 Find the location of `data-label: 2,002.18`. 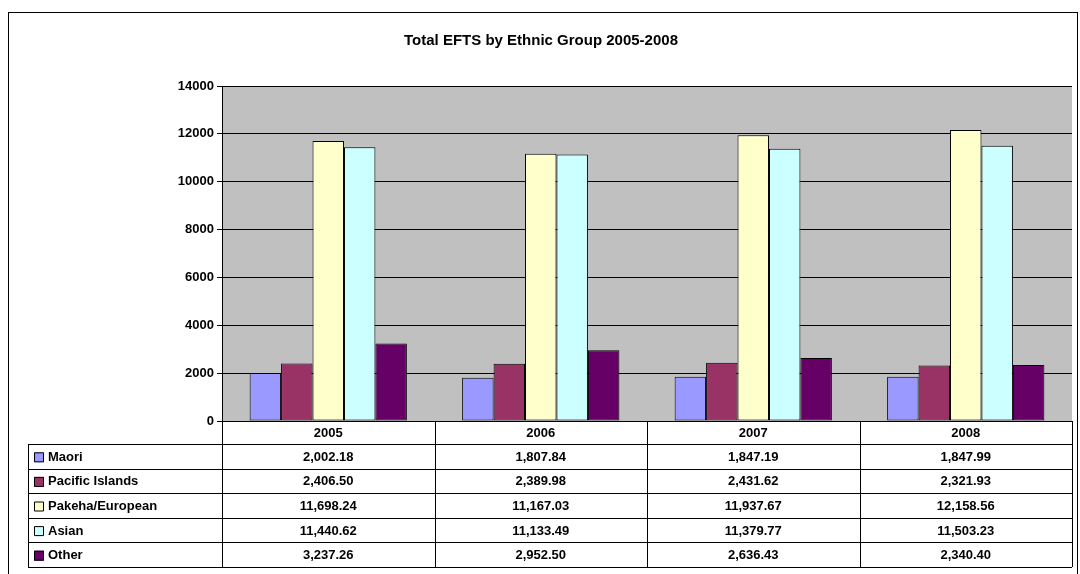

data-label: 2,002.18 is located at coordinates (328, 456).